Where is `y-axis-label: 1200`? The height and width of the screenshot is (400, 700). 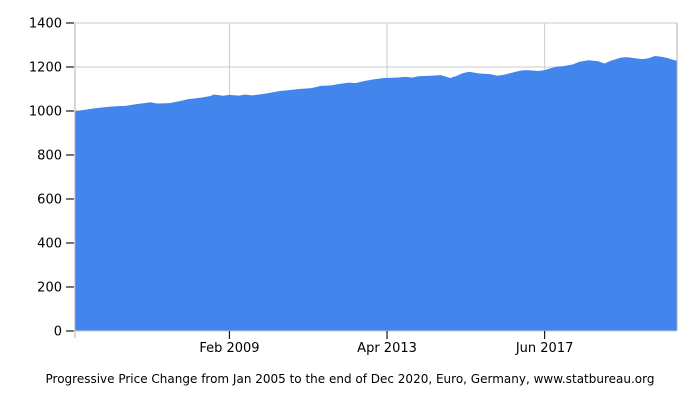 y-axis-label: 1200 is located at coordinates (45, 68).